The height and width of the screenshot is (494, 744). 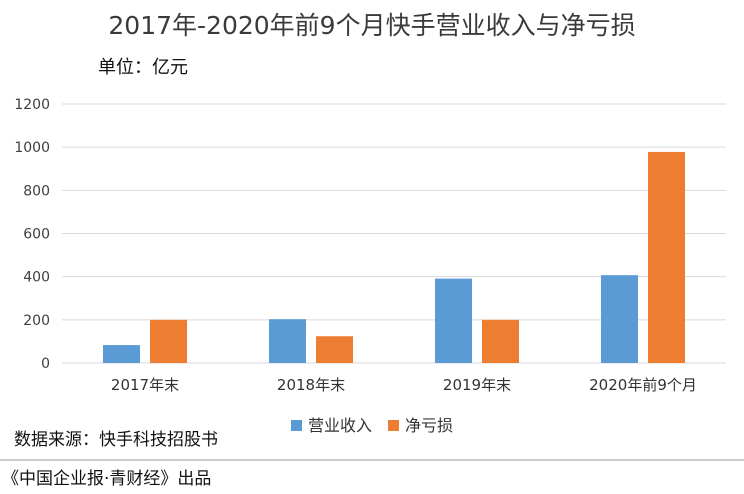 I want to click on legend: 营业收入 净亏损, so click(x=372, y=425).